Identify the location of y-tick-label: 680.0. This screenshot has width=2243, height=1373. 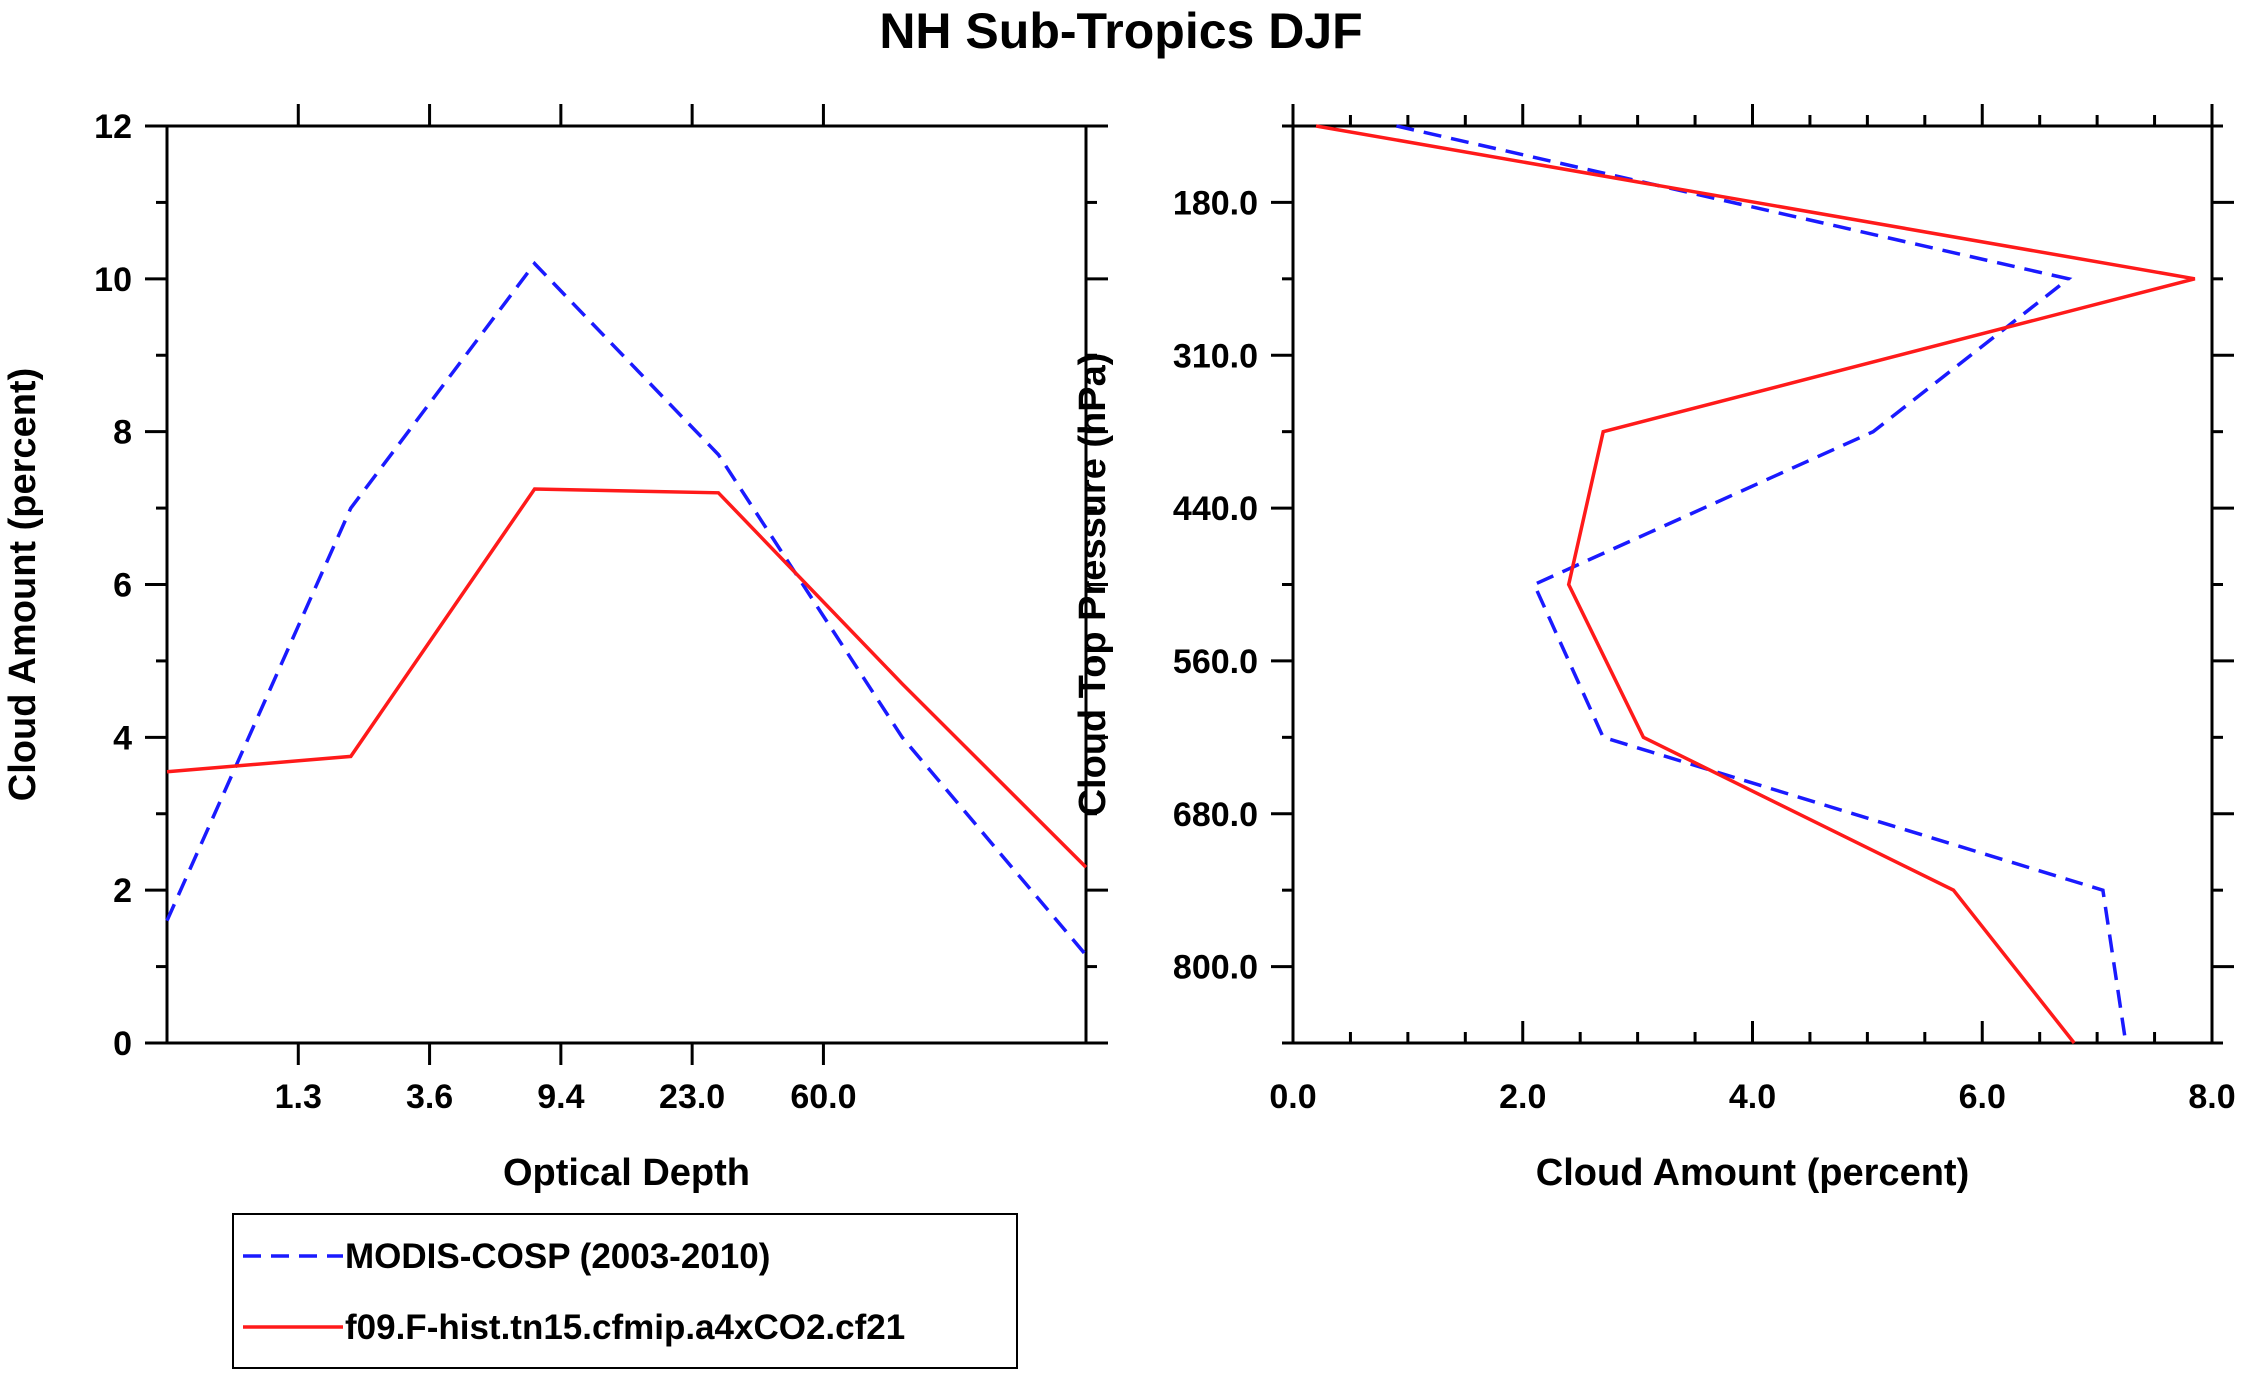
(1215, 815).